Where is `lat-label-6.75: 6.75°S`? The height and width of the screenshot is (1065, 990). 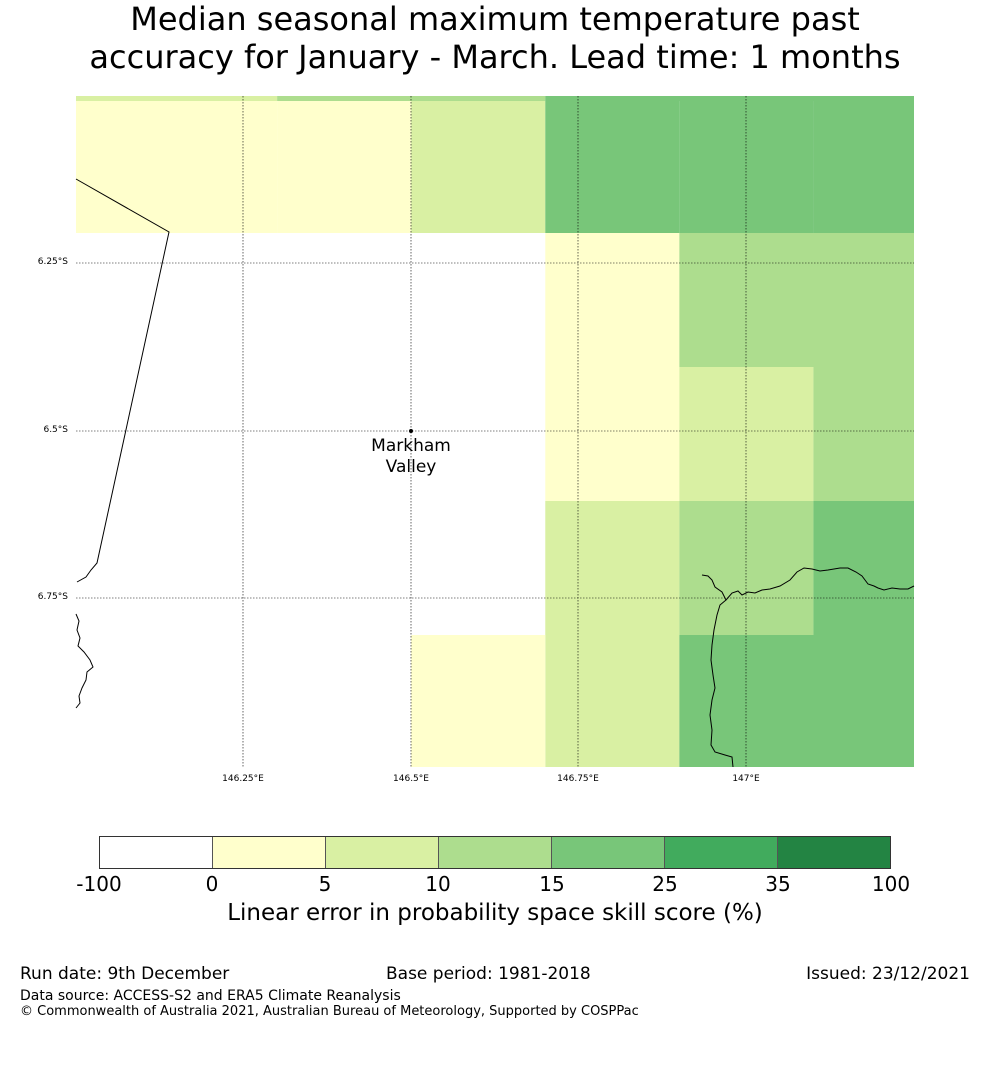 lat-label-6.75: 6.75°S is located at coordinates (52, 597).